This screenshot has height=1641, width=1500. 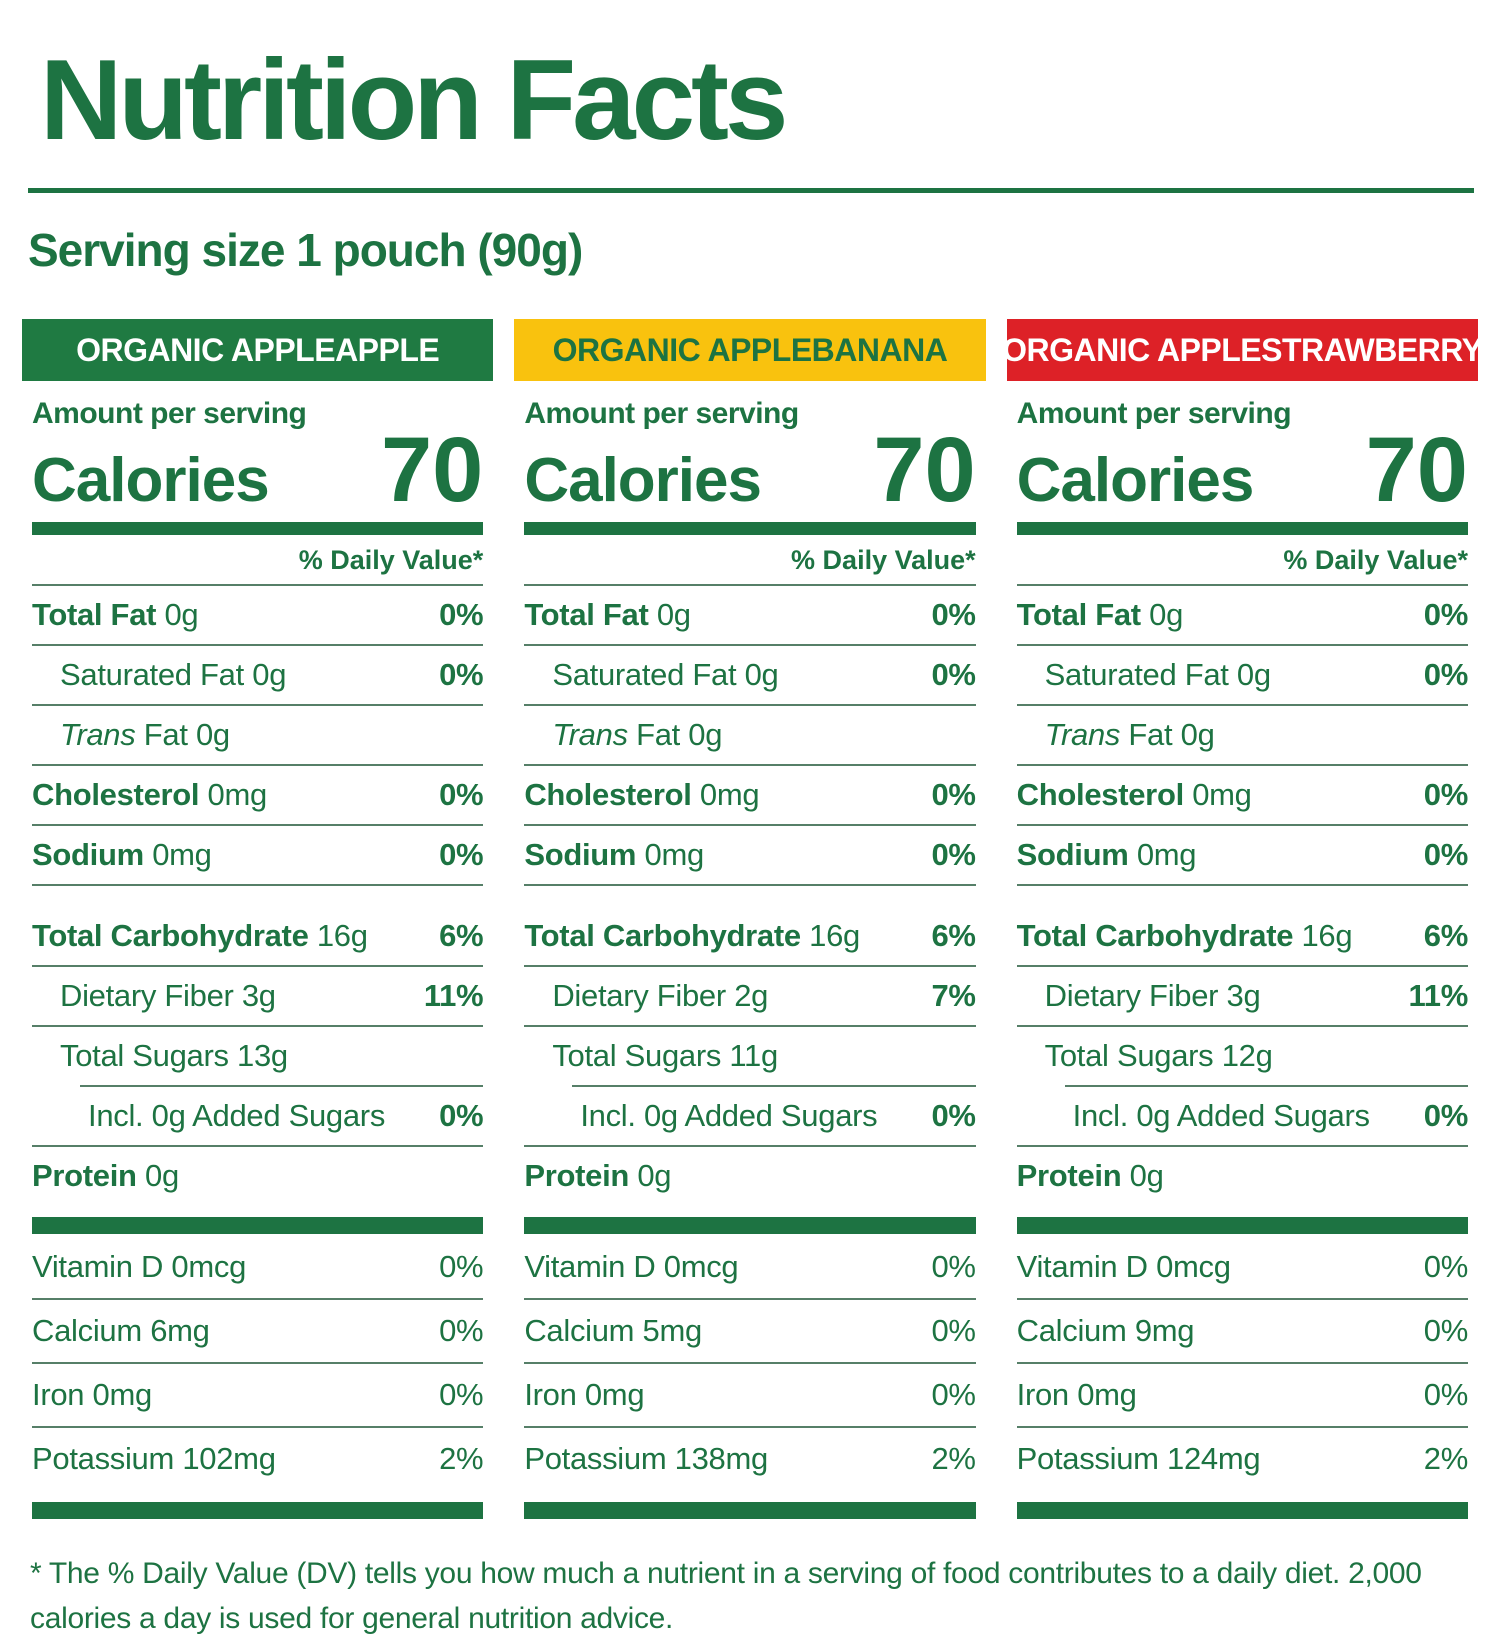 What do you see at coordinates (750, 795) in the screenshot?
I see `nutrient-row: Cholesterol 0mg 0%` at bounding box center [750, 795].